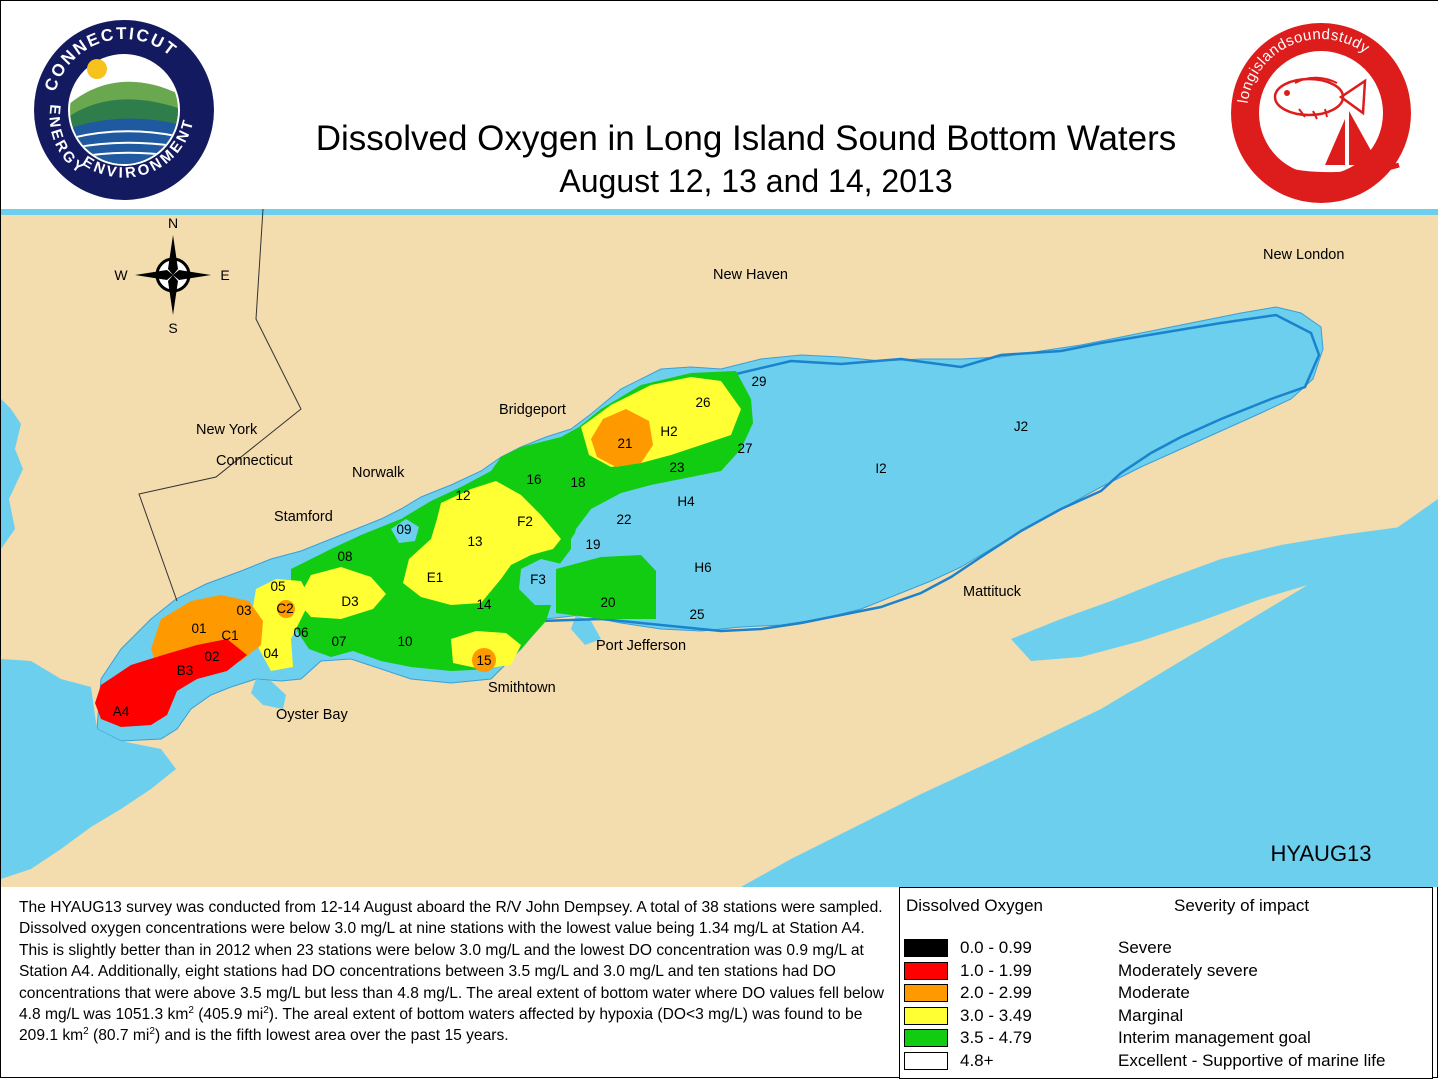 This screenshot has width=1440, height=1080. Describe the element at coordinates (152, 1032) in the screenshot. I see `summary-sup-4: 2` at that location.